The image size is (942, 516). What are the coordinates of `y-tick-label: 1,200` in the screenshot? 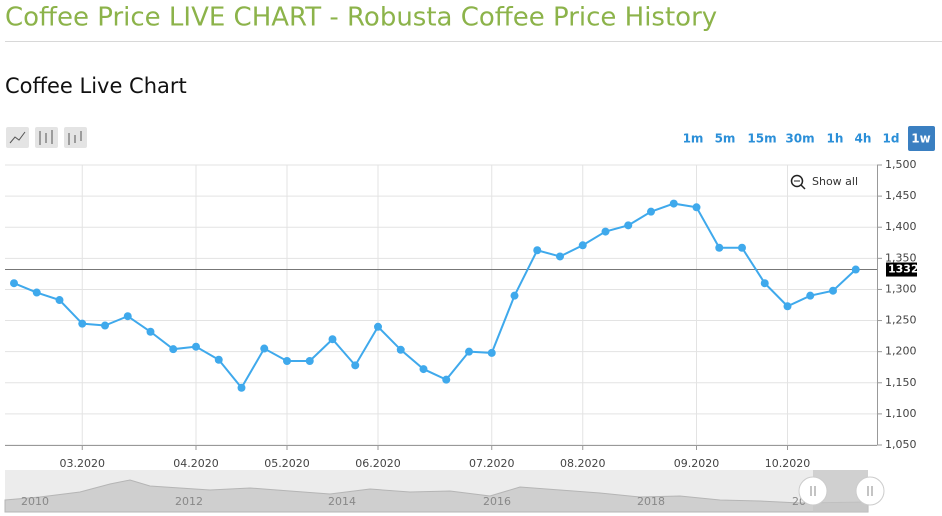 It's located at (901, 351).